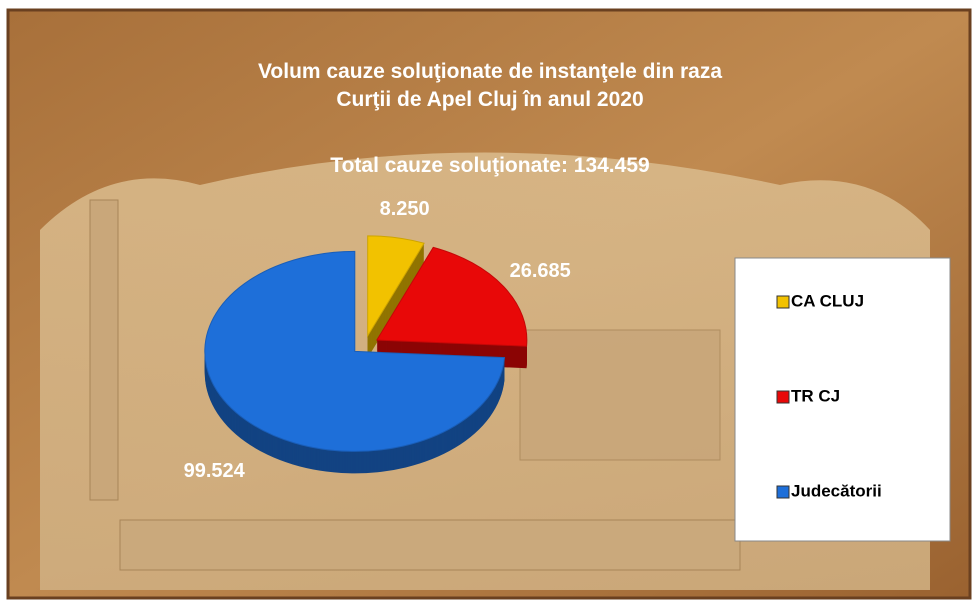 The width and height of the screenshot is (974, 608). Describe the element at coordinates (489, 99) in the screenshot. I see `chart-title: Curţii de Apel Cluj în anul 2020` at that location.